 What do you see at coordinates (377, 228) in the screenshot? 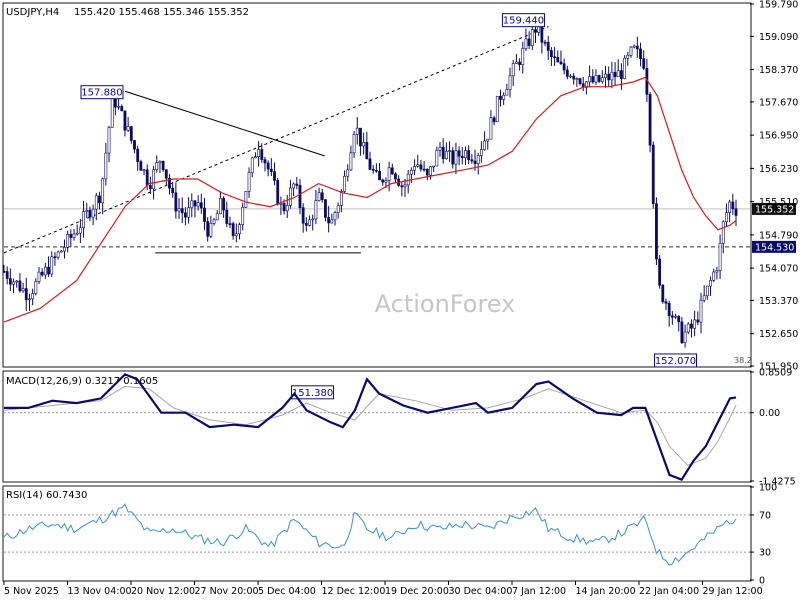
I see `price-gridlines` at bounding box center [377, 228].